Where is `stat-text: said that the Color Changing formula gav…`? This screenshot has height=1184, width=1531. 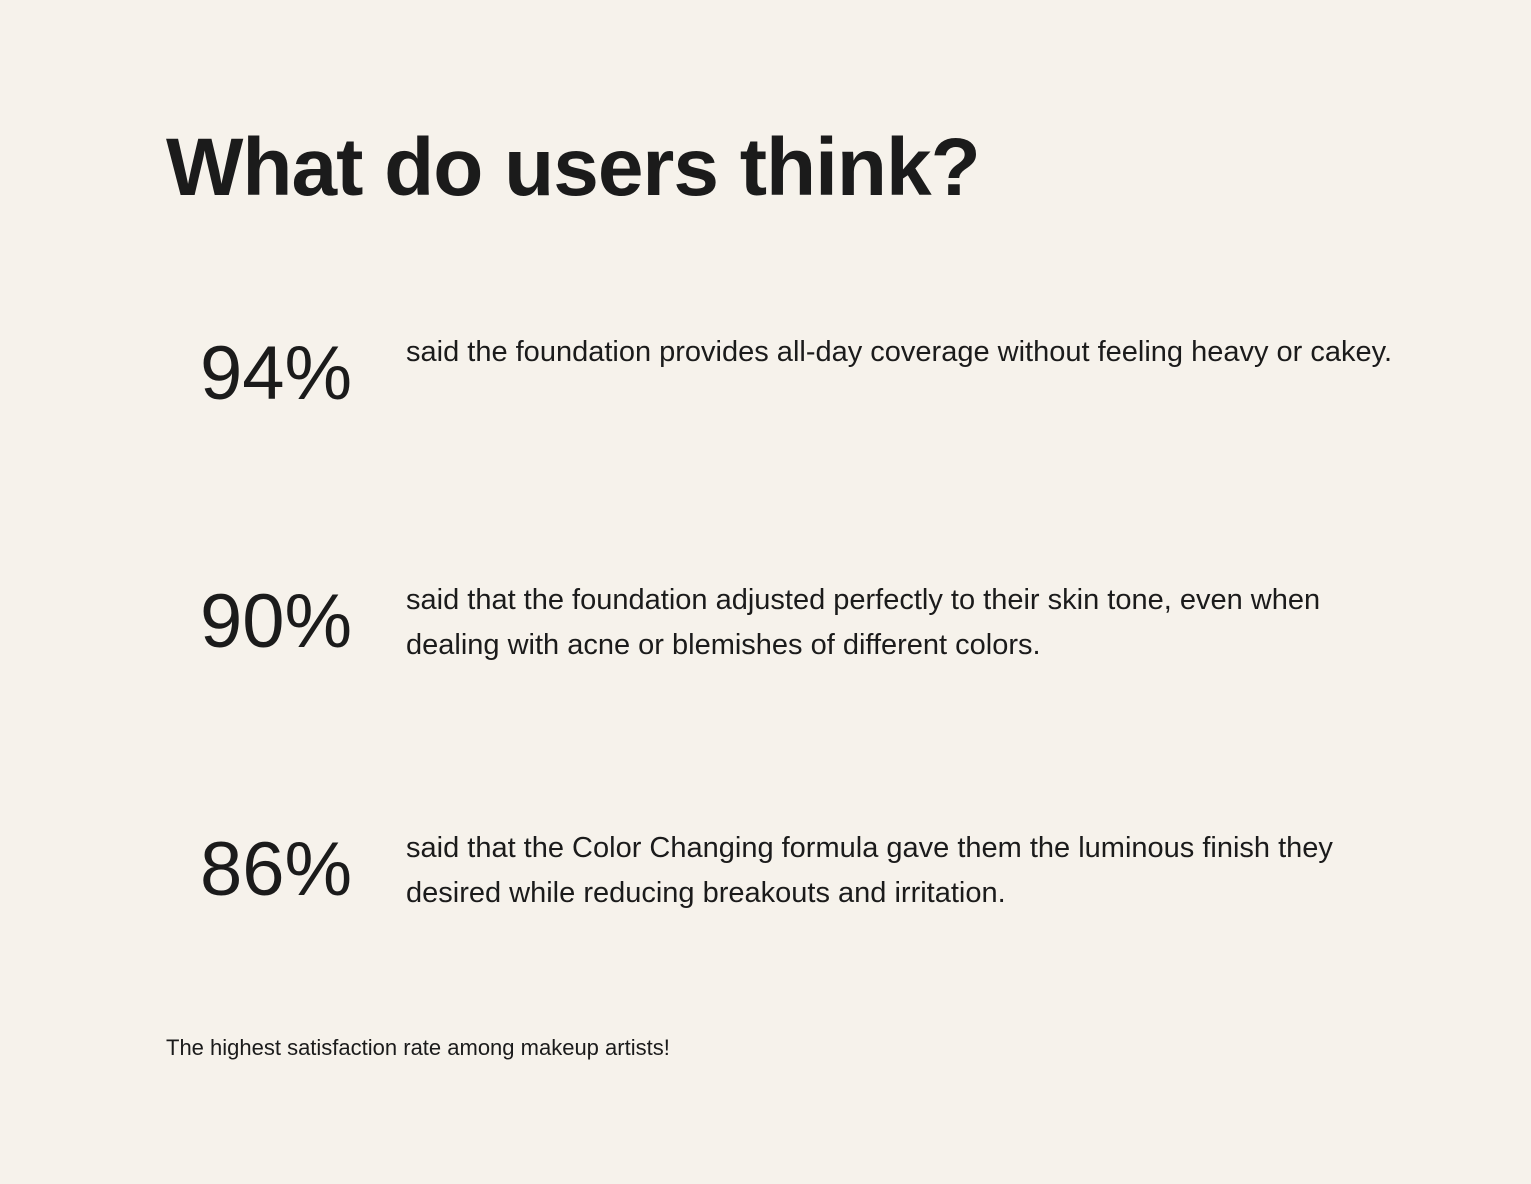
stat-text: said that the Color Changing formula gav… is located at coordinates (869, 870).